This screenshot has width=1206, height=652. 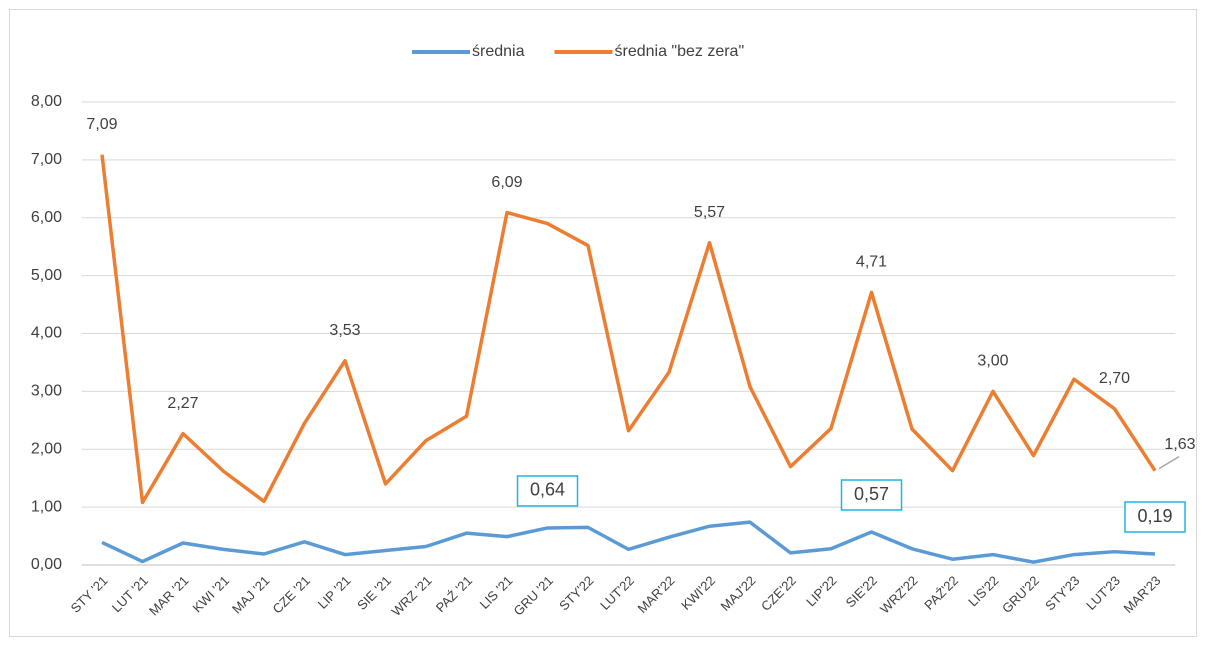 I want to click on data-label: 3,00, so click(x=992, y=361).